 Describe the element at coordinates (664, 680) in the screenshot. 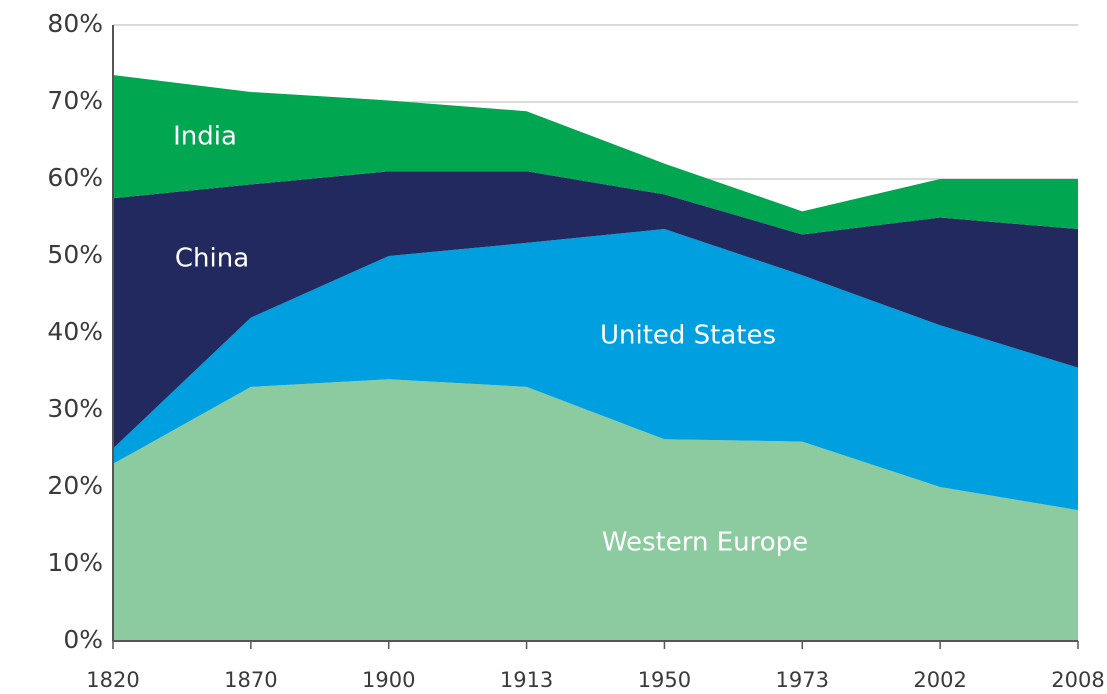

I see `x-tick-label: 1950` at that location.